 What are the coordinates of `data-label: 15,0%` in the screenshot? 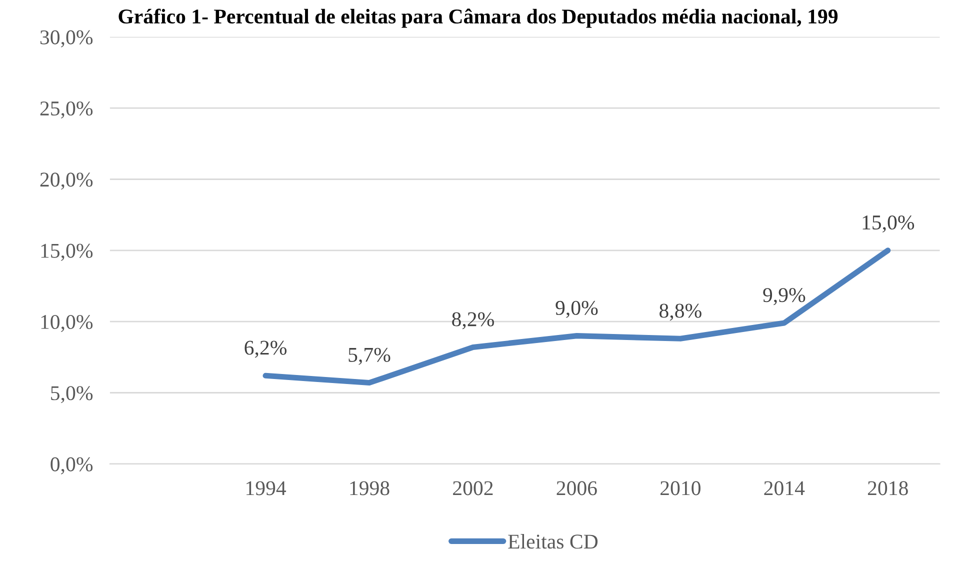 It's located at (888, 224).